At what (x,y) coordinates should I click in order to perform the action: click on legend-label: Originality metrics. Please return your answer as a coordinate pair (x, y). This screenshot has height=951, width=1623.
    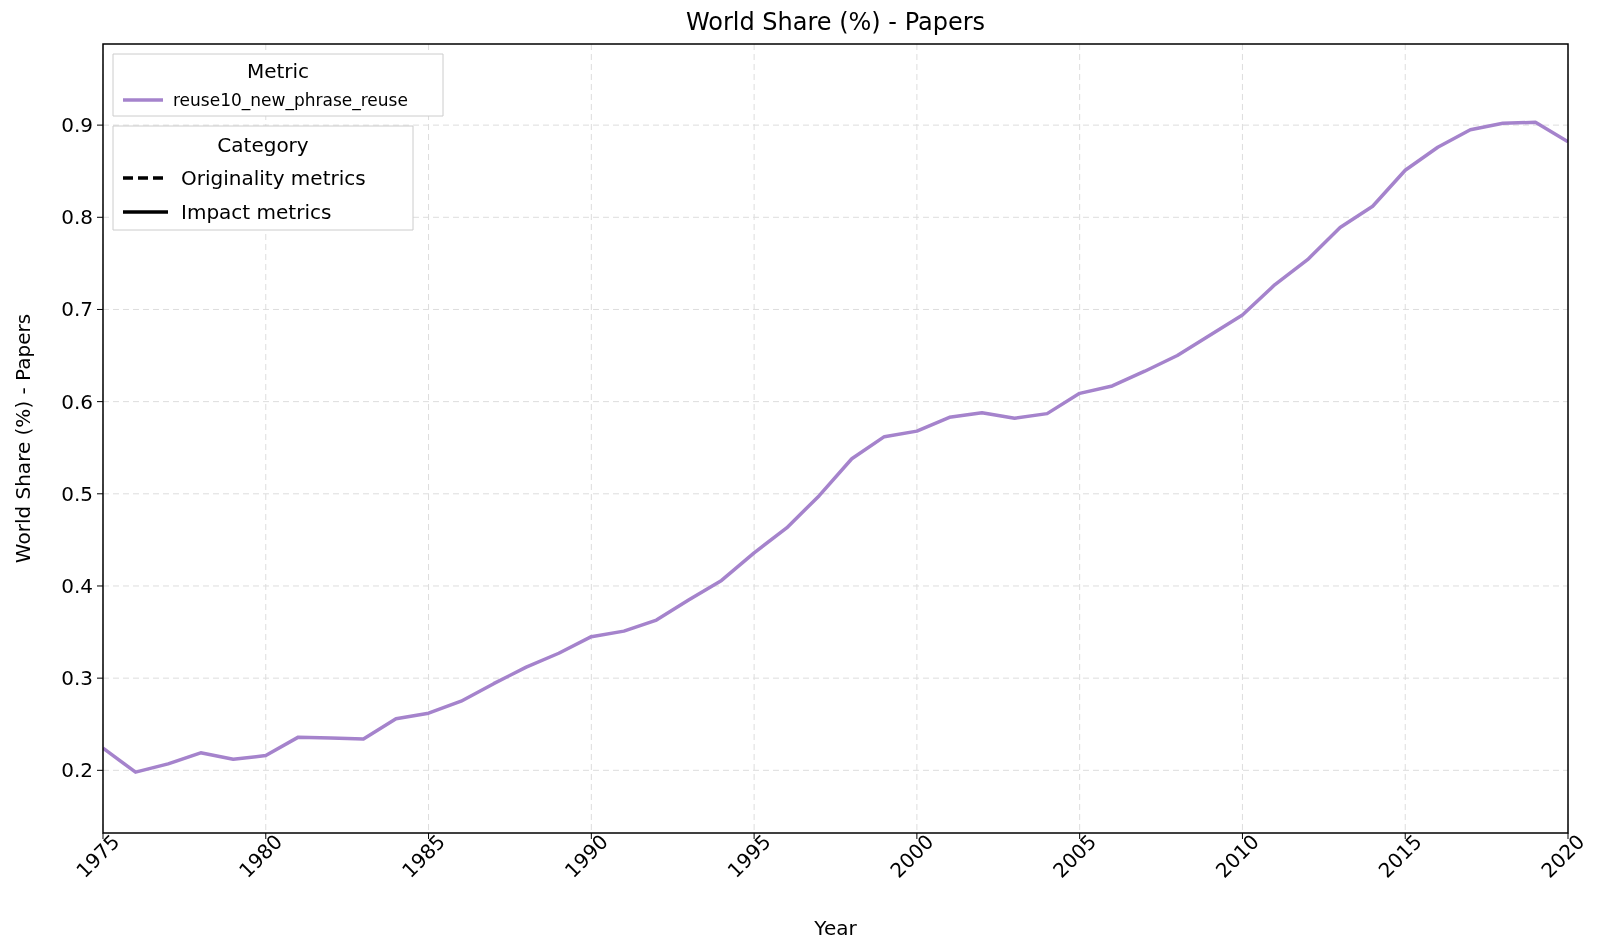
    Looking at the image, I should click on (273, 178).